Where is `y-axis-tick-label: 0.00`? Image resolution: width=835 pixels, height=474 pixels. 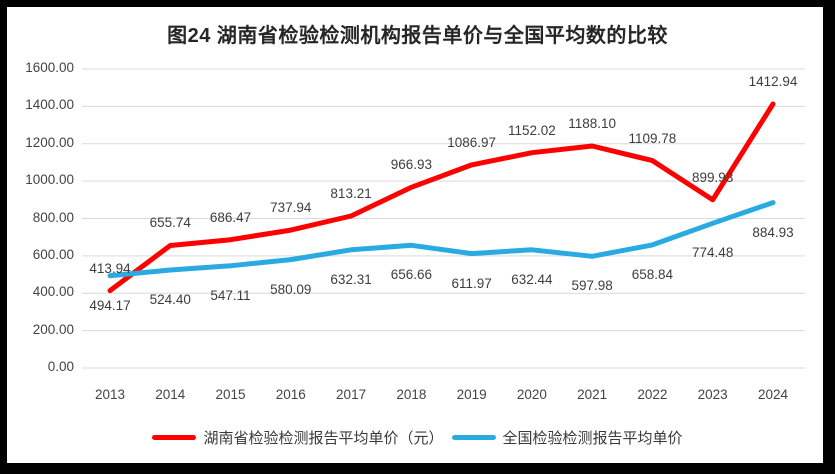
y-axis-tick-label: 0.00 is located at coordinates (60, 366).